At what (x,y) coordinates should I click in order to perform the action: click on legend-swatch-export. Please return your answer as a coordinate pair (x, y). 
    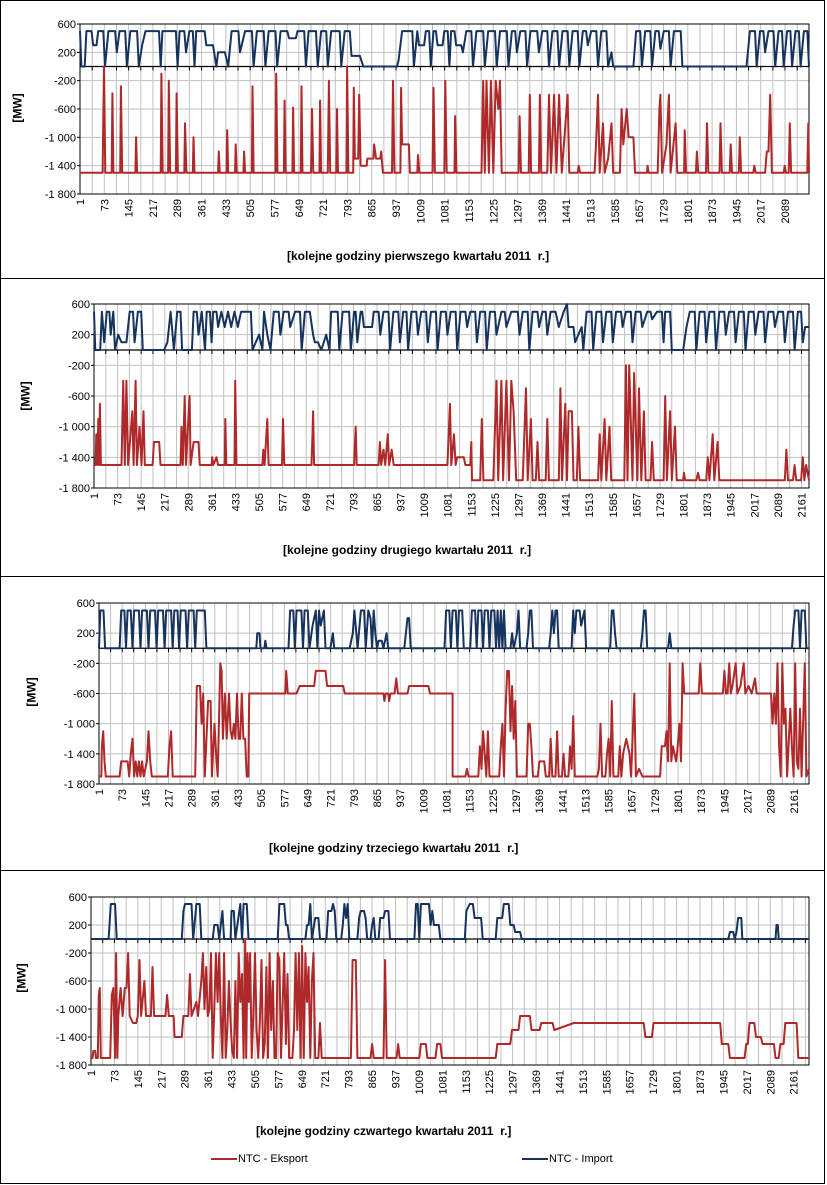
    Looking at the image, I should click on (224, 1159).